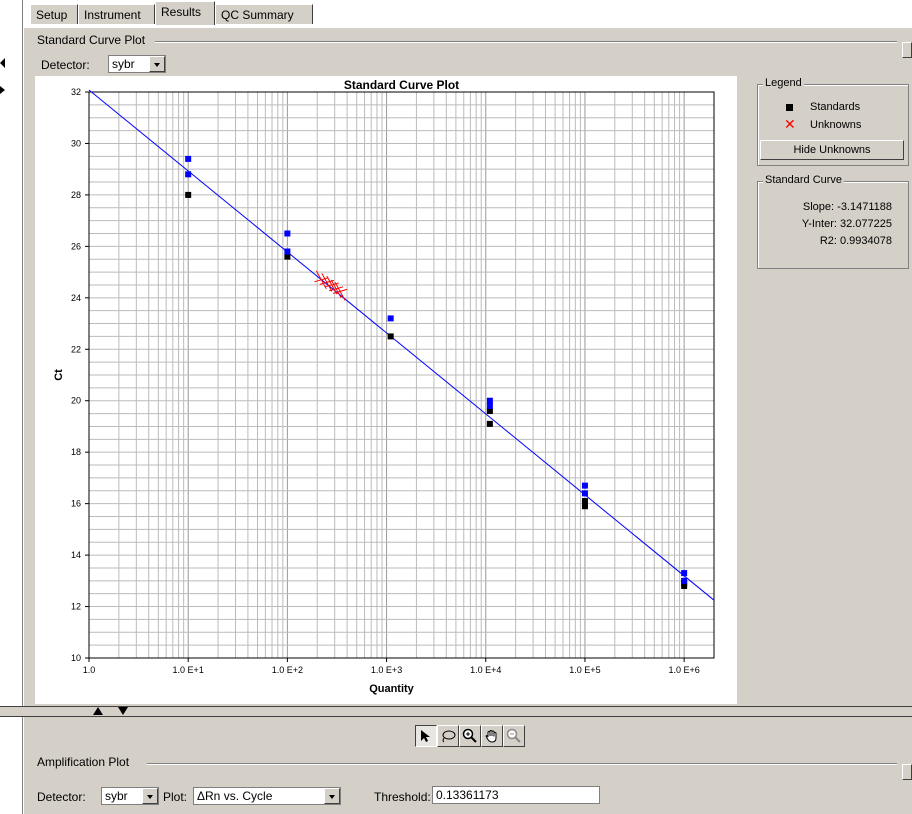  Describe the element at coordinates (516, 795) in the screenshot. I see `threshold-input: 0.13361173` at that location.